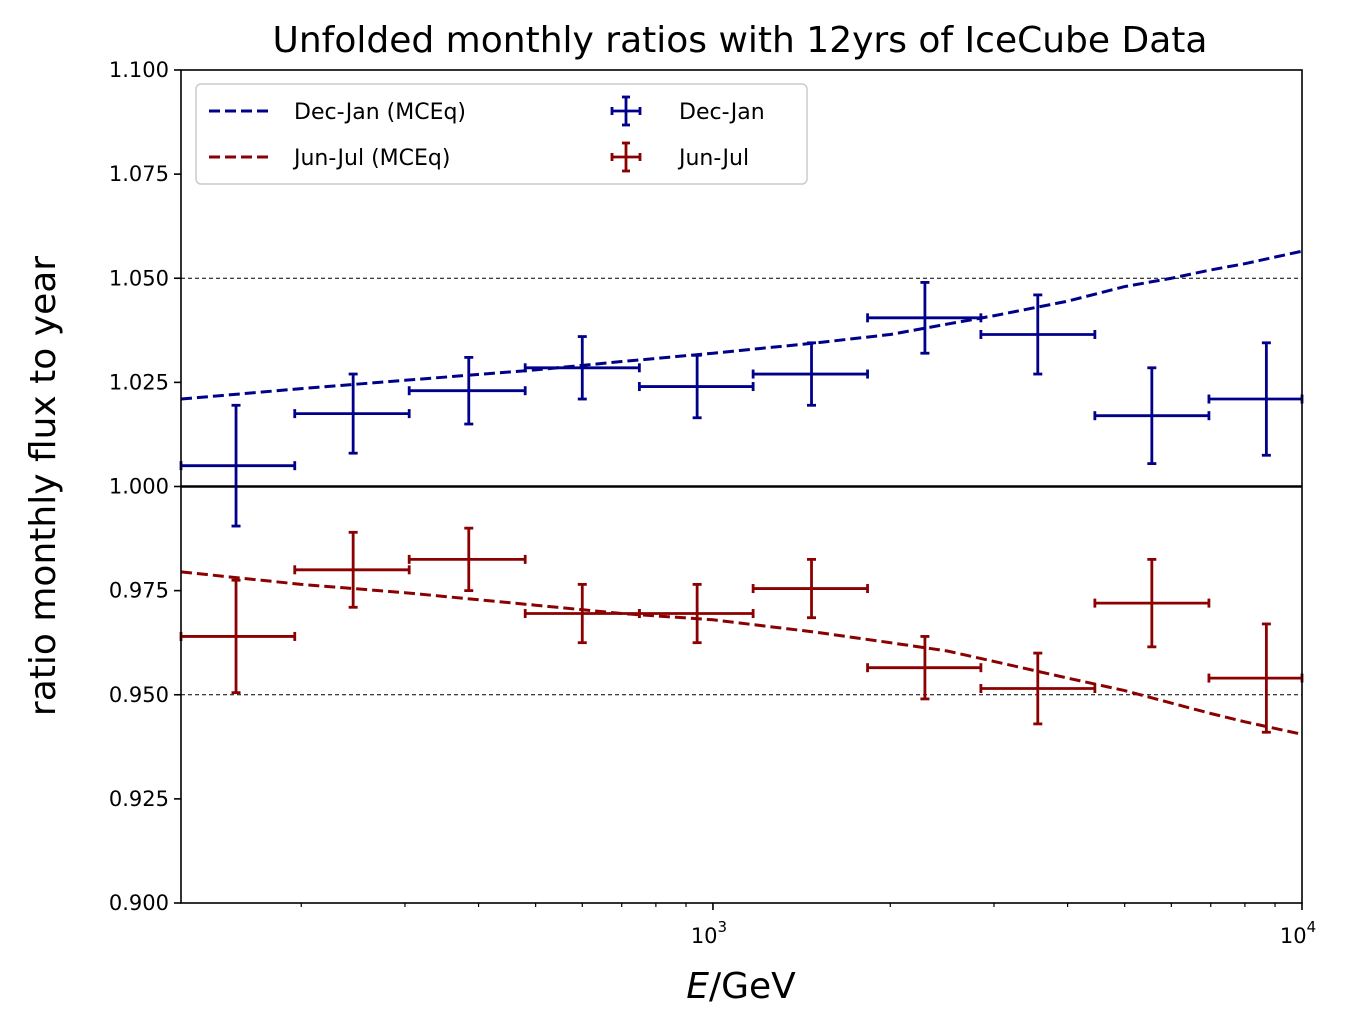 Image resolution: width=1351 pixels, height=1028 pixels. What do you see at coordinates (139, 70) in the screenshot?
I see `y-tick-label: 1.100` at bounding box center [139, 70].